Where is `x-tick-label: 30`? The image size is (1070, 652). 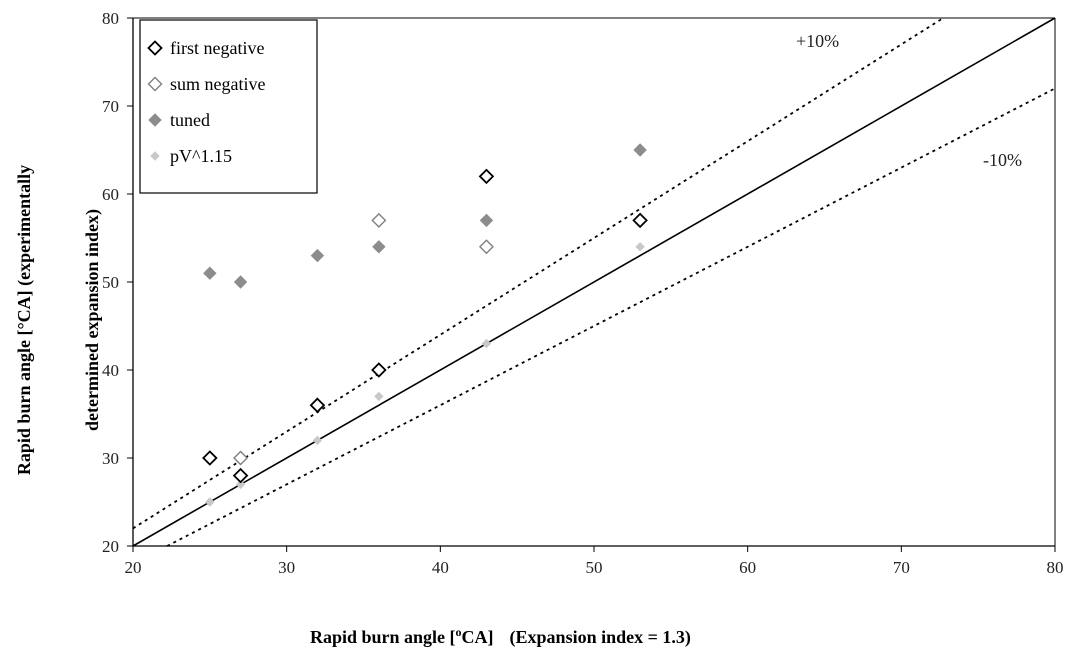 x-tick-label: 30 is located at coordinates (286, 567).